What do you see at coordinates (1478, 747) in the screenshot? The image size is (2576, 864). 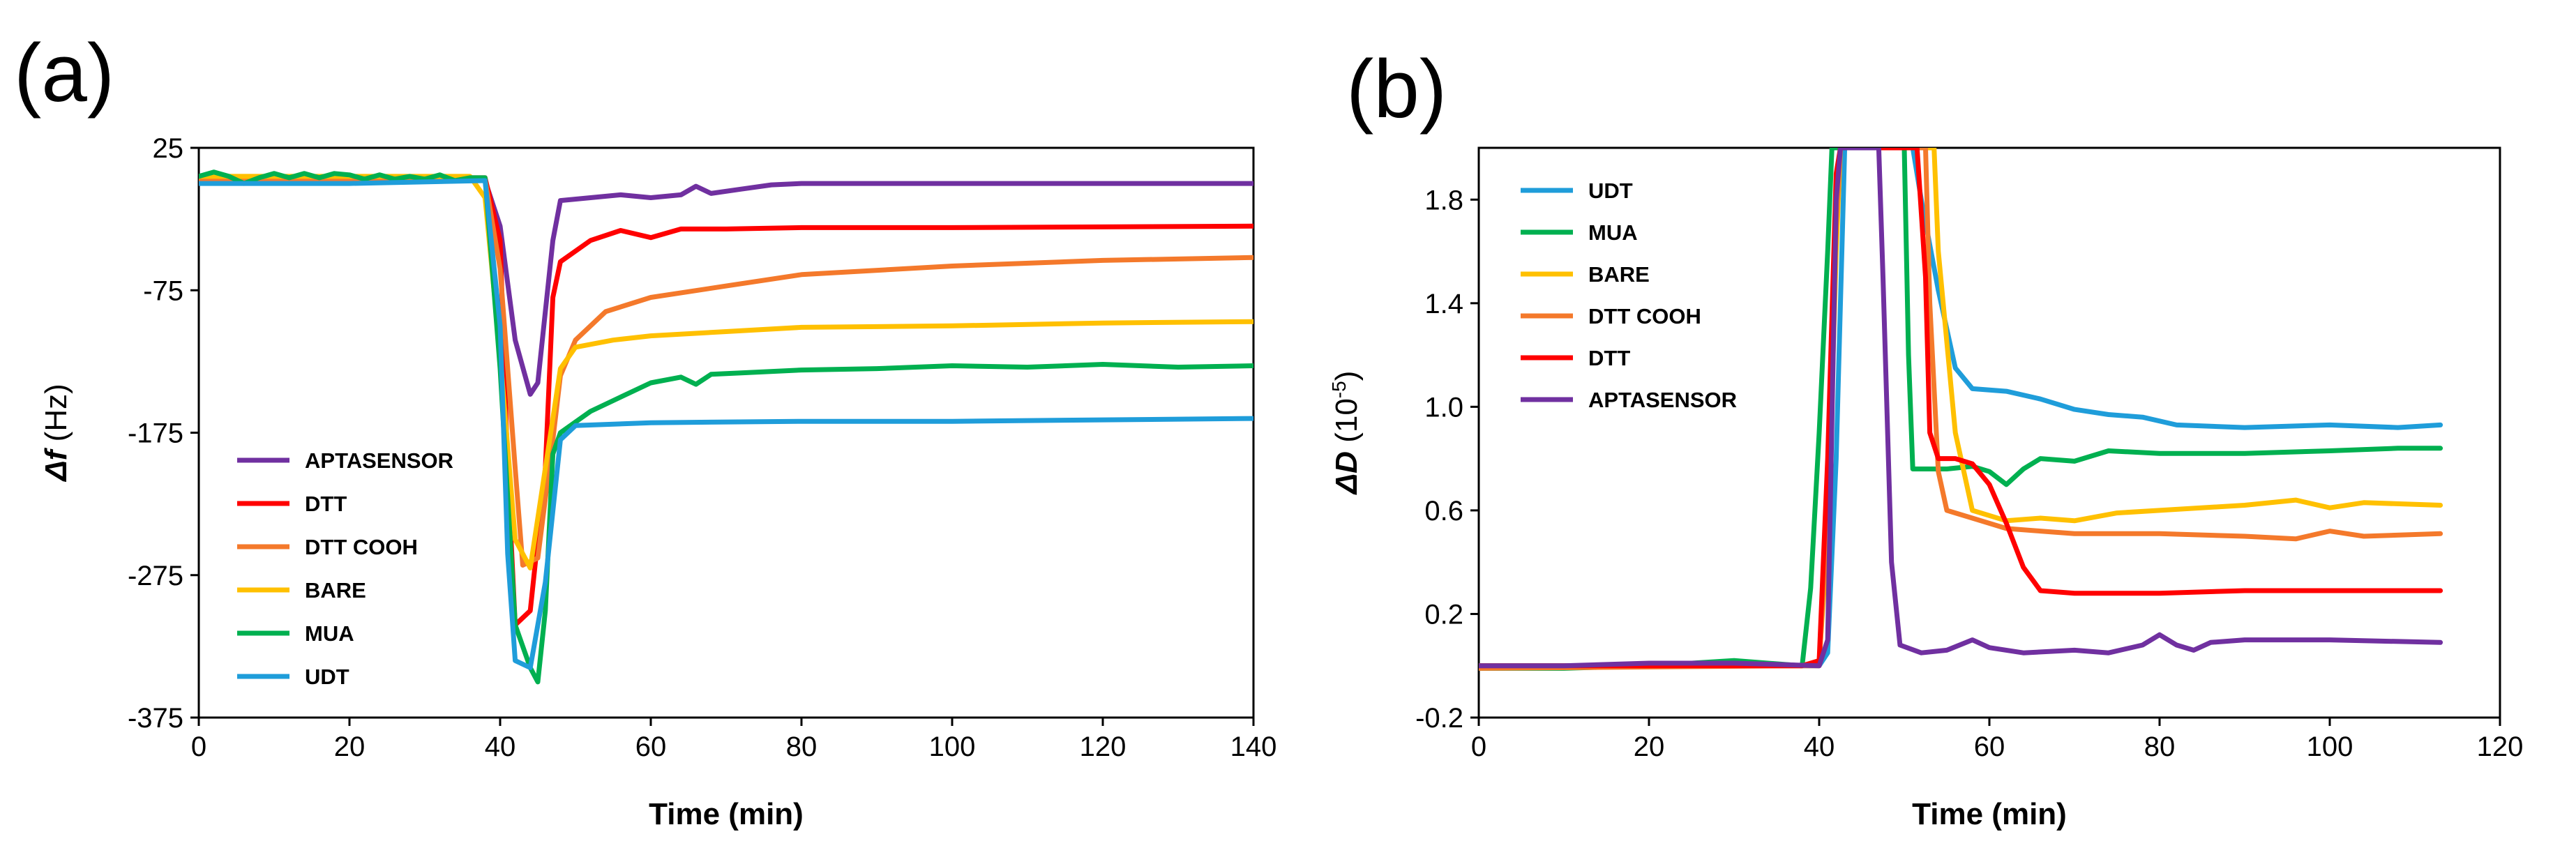 I see `panel-b-x-tick-label-0: 0` at bounding box center [1478, 747].